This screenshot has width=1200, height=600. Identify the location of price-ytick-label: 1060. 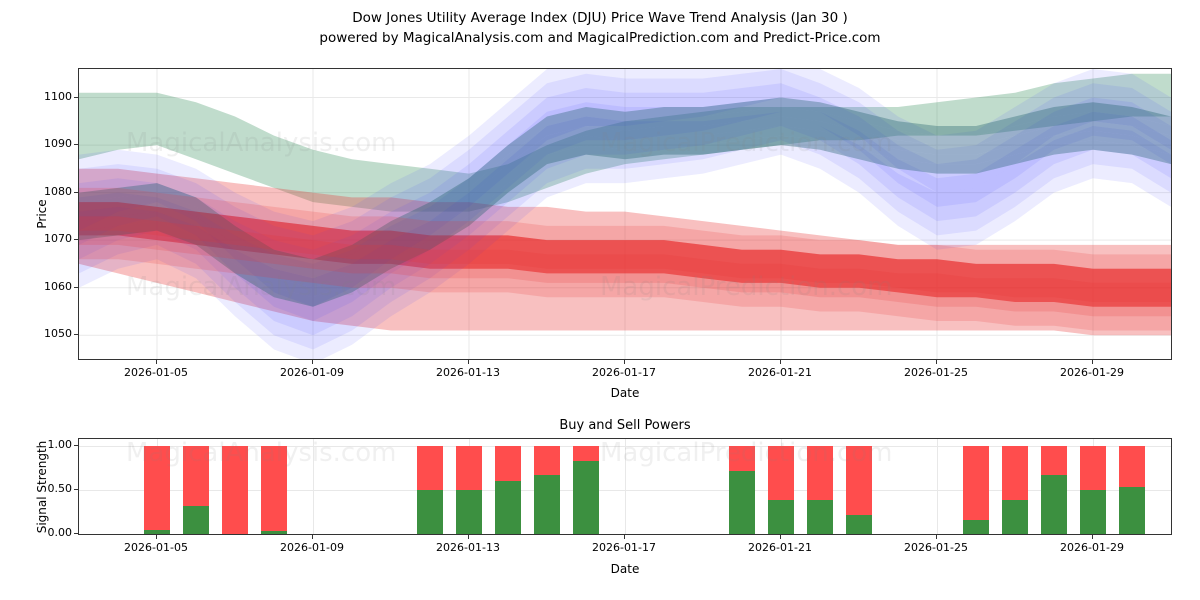
(58, 286).